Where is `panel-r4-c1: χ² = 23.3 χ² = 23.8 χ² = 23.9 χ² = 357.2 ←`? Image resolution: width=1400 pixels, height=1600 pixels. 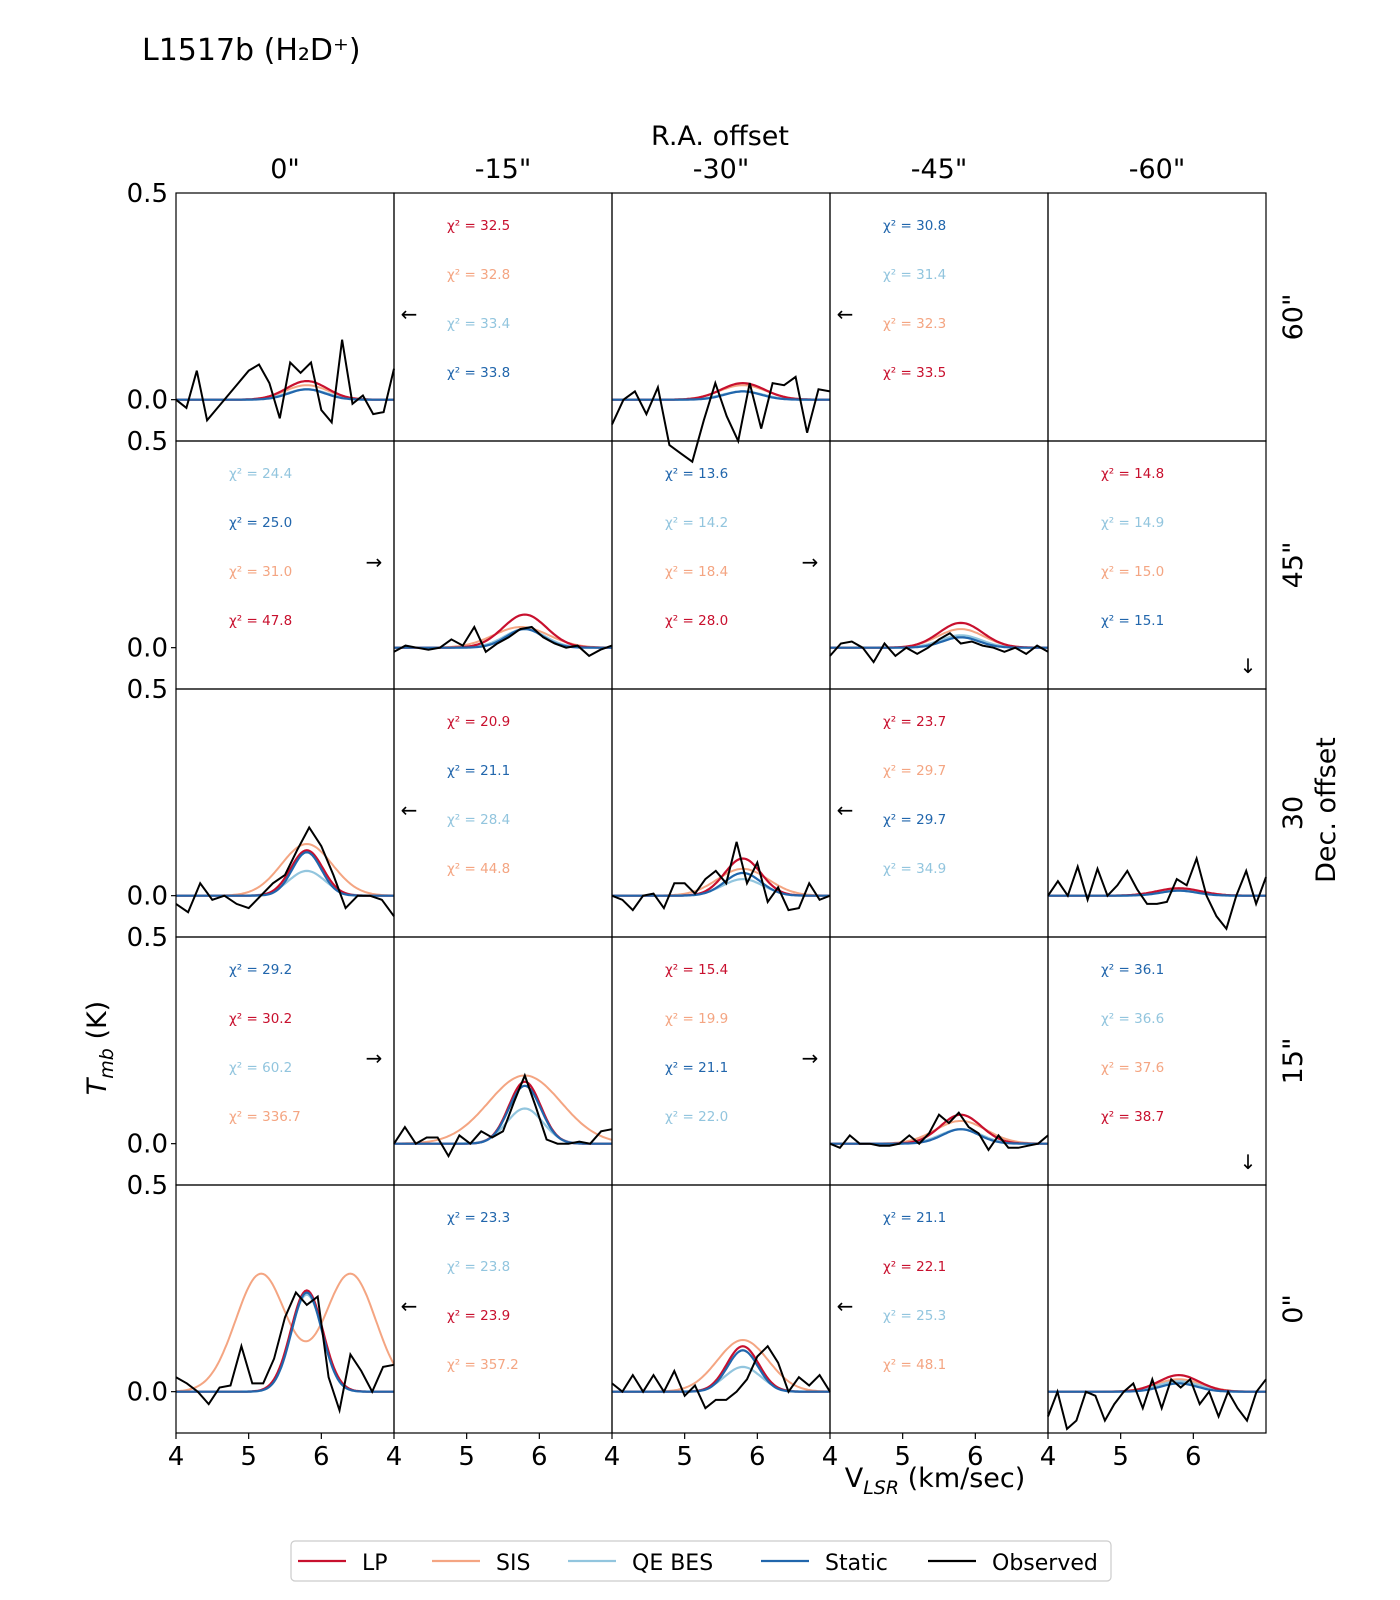 panel-r4-c1: χ² = 23.3 χ² = 23.8 χ² = 23.9 χ² = 357.2 ← is located at coordinates (503, 1309).